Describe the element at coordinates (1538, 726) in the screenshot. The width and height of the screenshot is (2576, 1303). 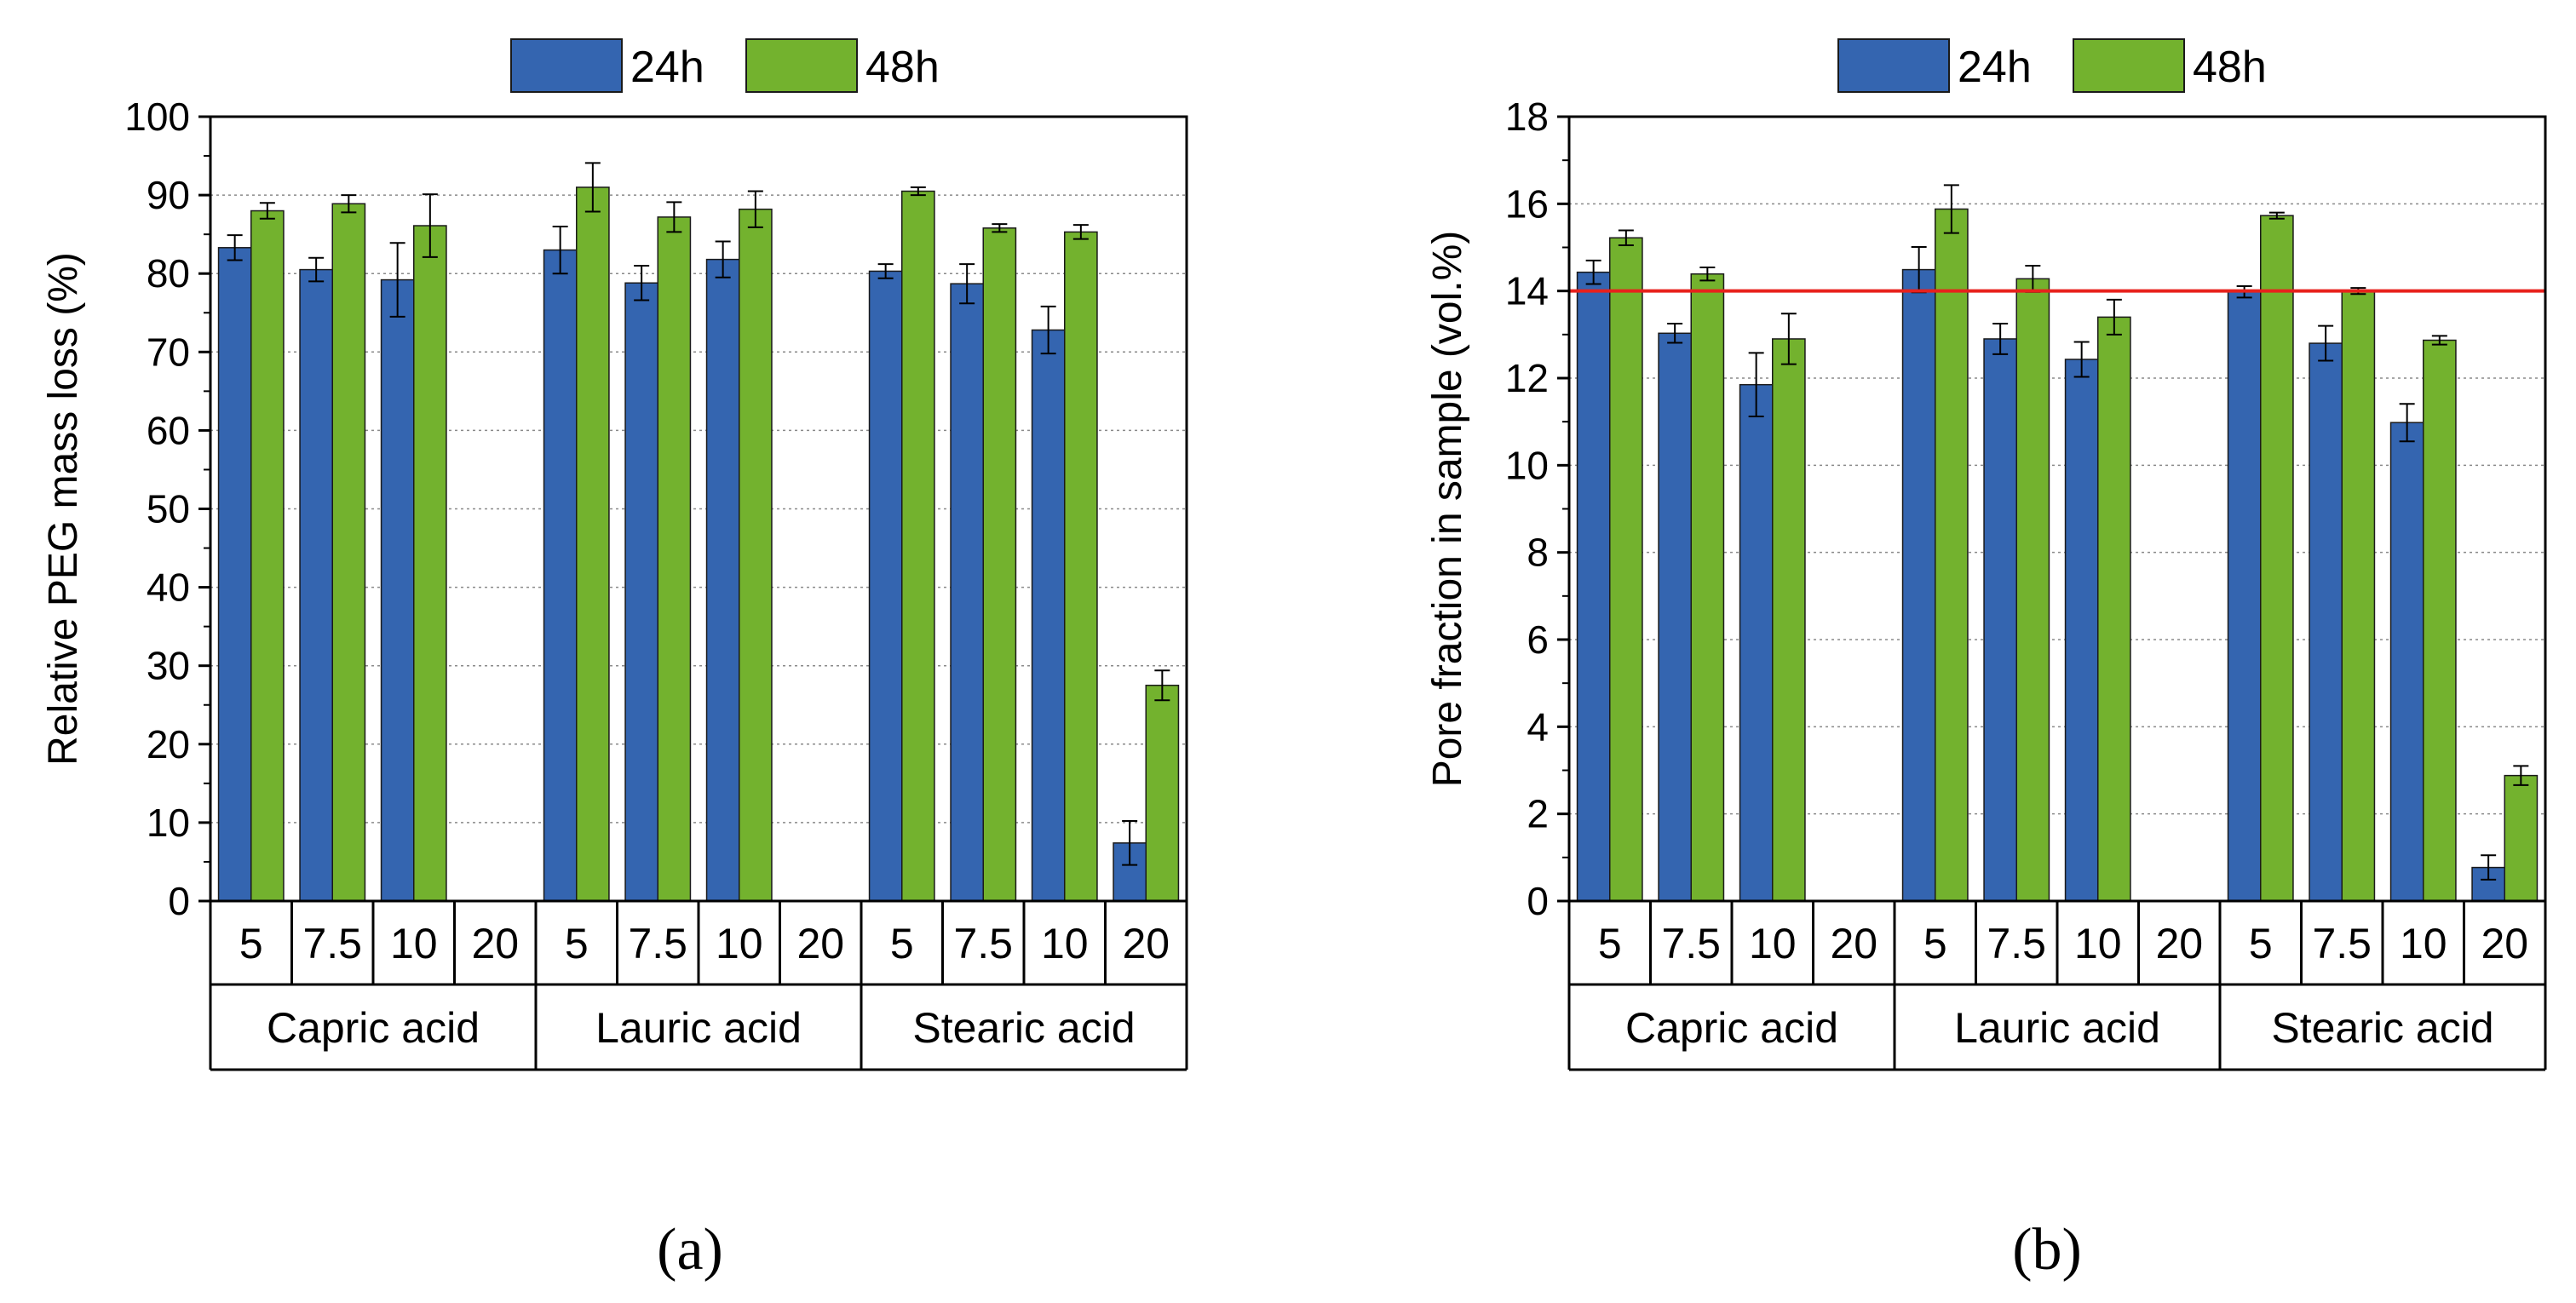
I see `y-tick-label: 4` at that location.